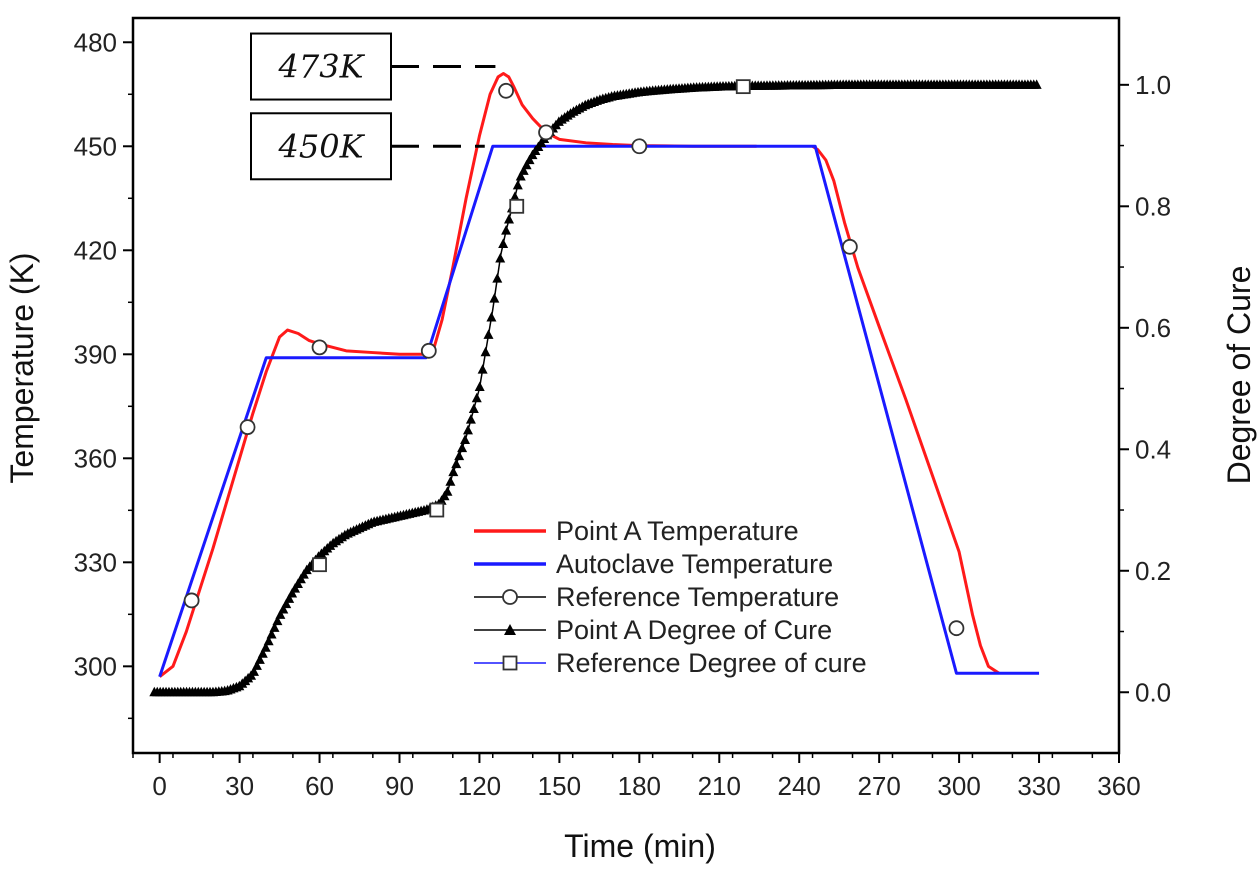 Image resolution: width=1260 pixels, height=869 pixels. Describe the element at coordinates (22, 367) in the screenshot. I see `y-axis-title: Temperature (K)` at that location.